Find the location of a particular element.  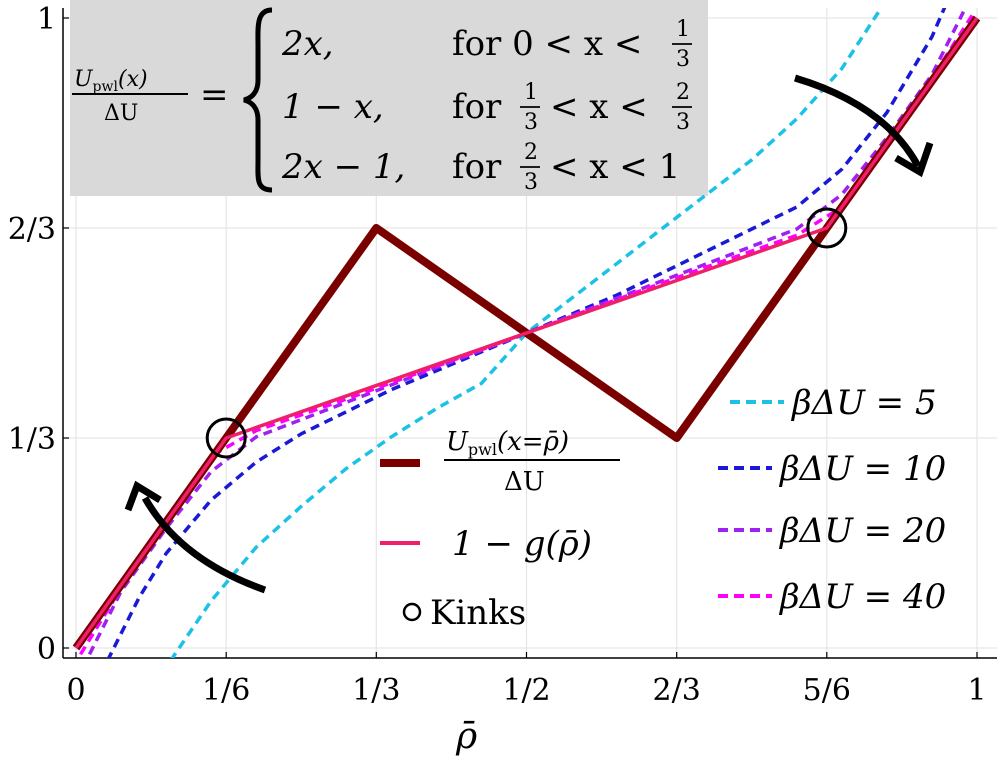

y-tick-label: 2/3 is located at coordinates (32, 229).